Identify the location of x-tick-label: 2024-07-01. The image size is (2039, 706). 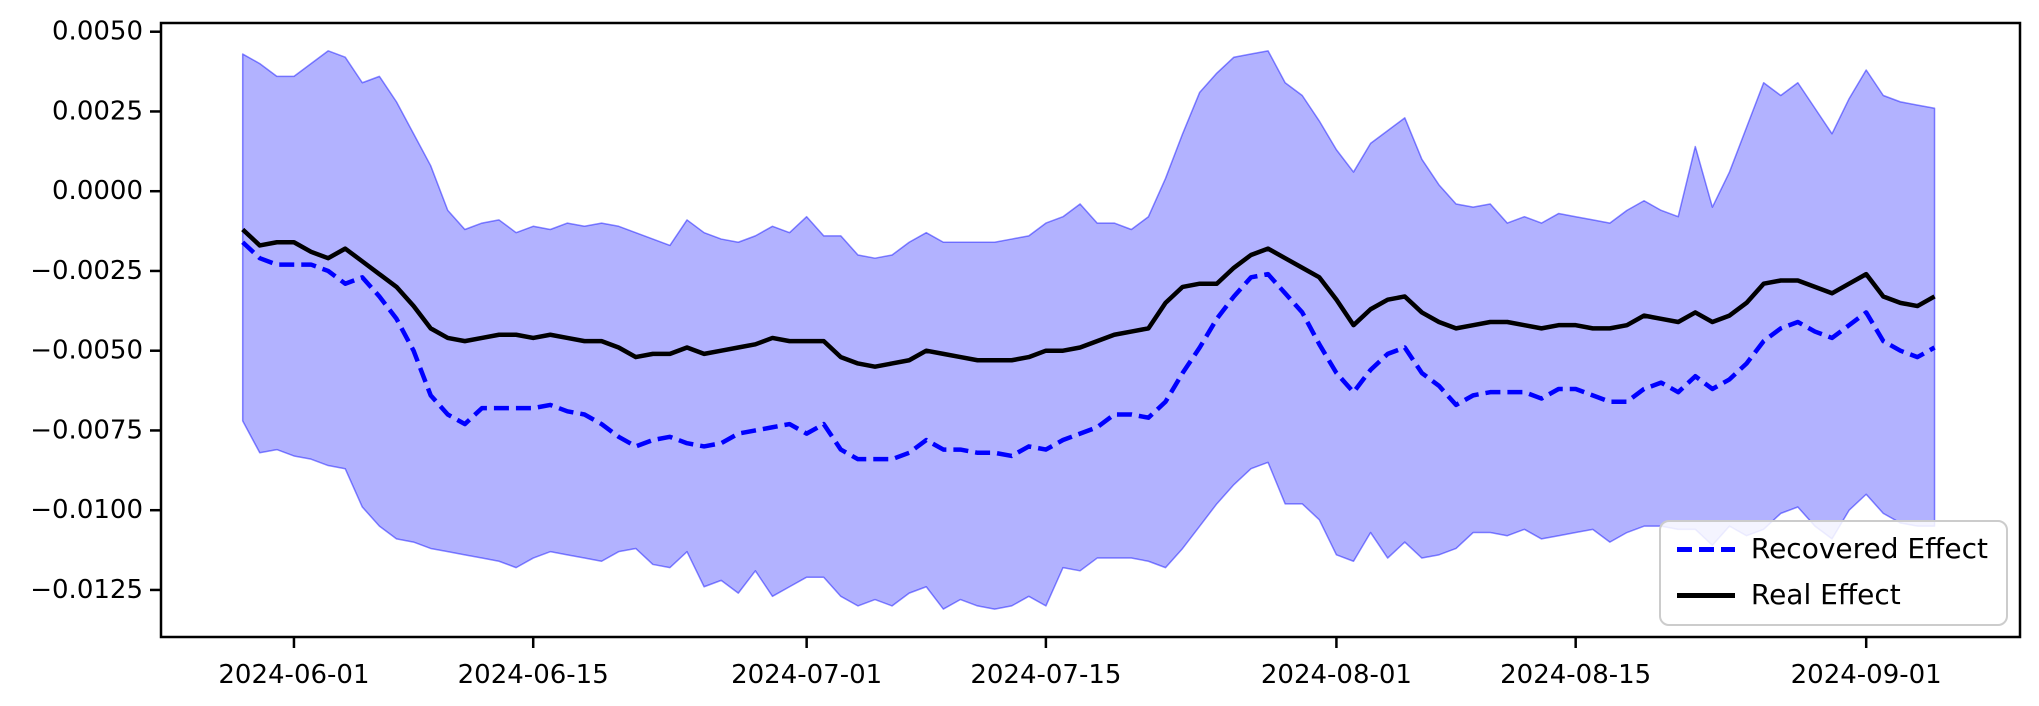
(806, 675).